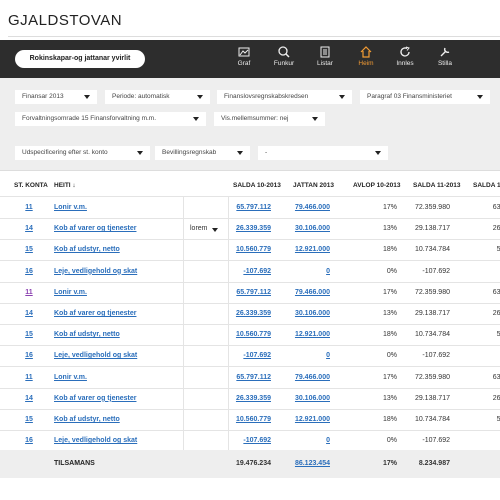 The width and height of the screenshot is (500, 500). Describe the element at coordinates (244, 56) in the screenshot. I see `nav-item: Graf` at that location.